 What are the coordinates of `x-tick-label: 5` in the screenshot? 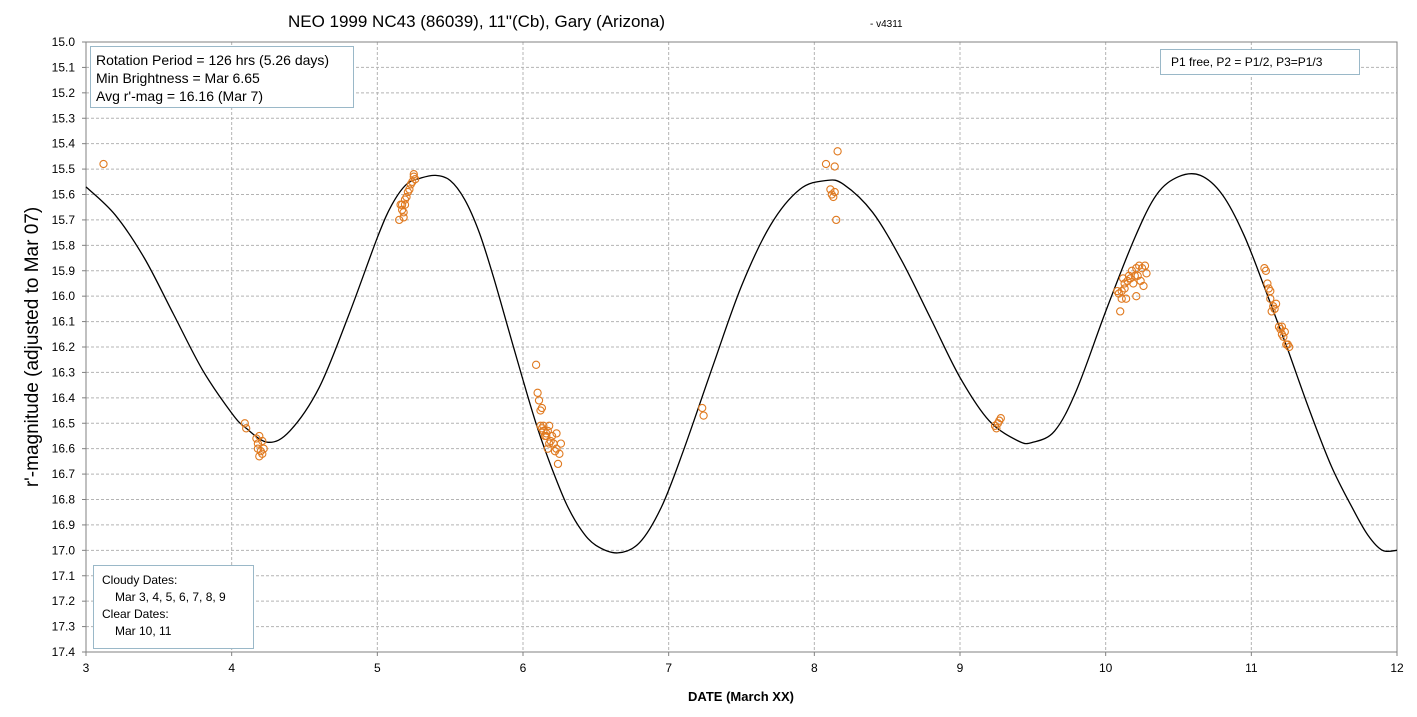 It's located at (377, 668).